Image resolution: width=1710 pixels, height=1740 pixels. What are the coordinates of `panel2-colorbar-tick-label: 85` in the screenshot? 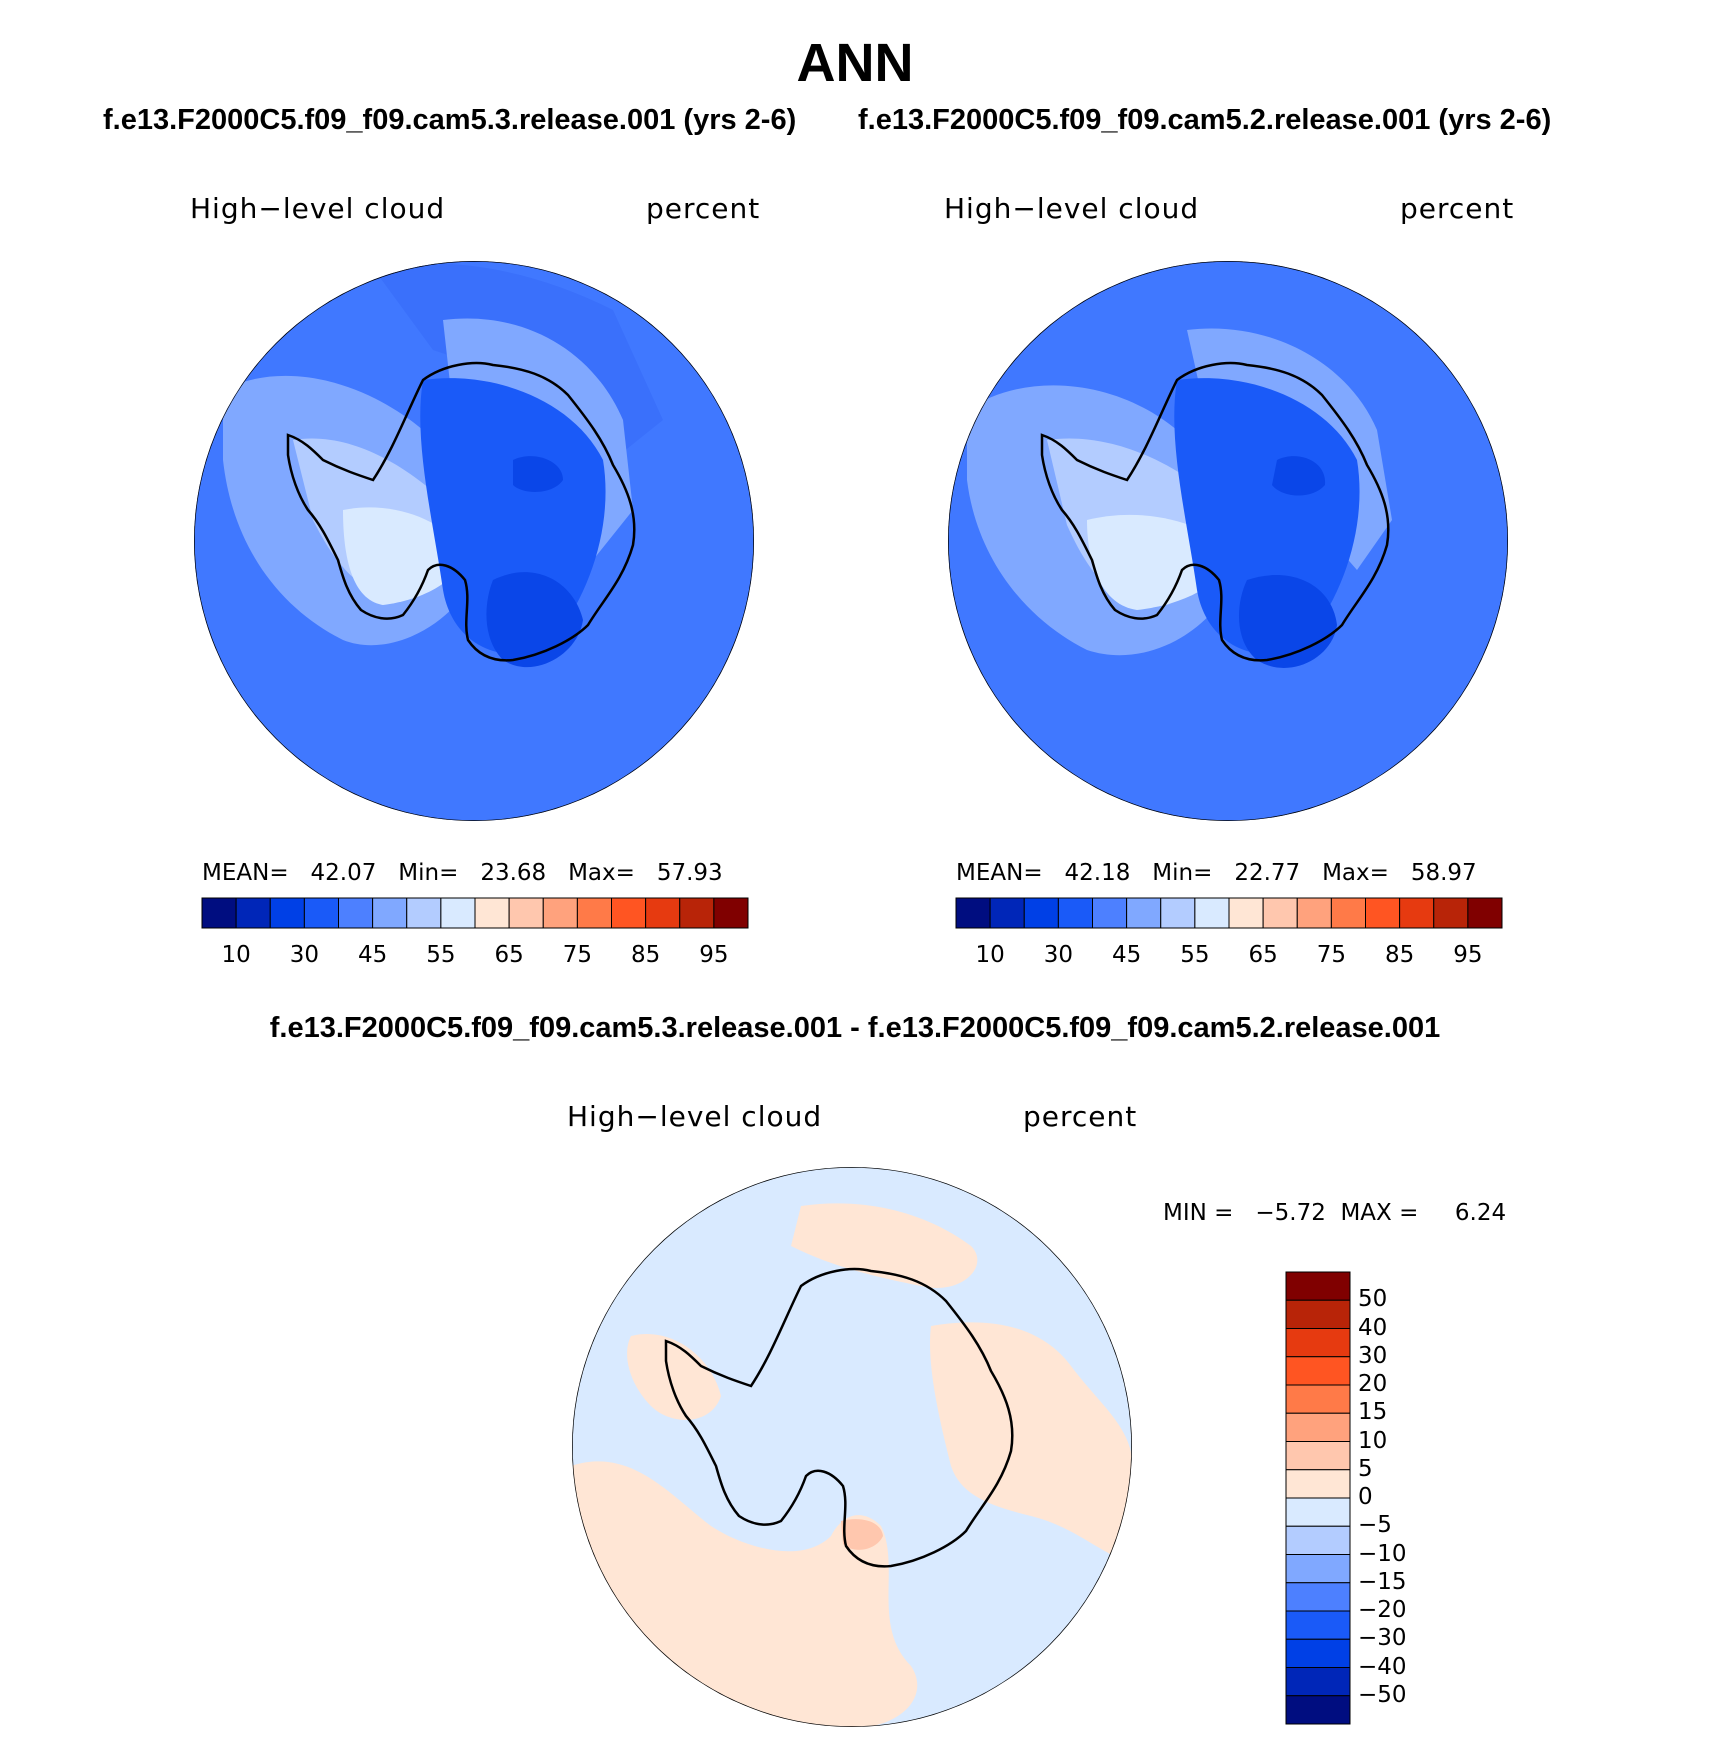 It's located at (1399, 955).